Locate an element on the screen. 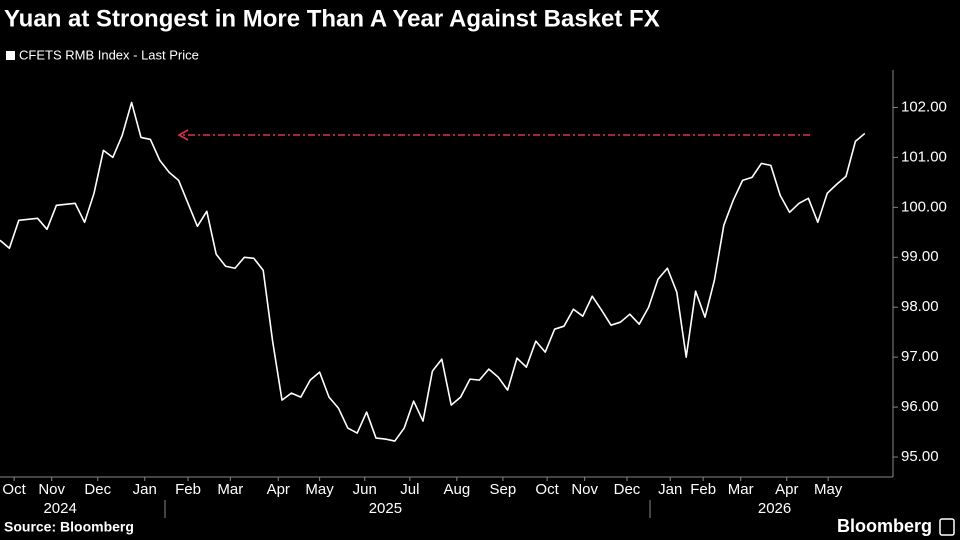  x-tick-label: Sep is located at coordinates (503, 489).